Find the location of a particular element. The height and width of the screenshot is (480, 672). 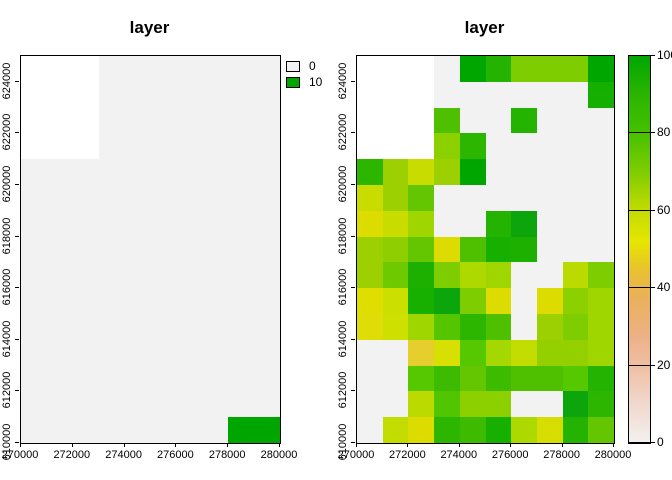

legend-label: 10 is located at coordinates (316, 82).